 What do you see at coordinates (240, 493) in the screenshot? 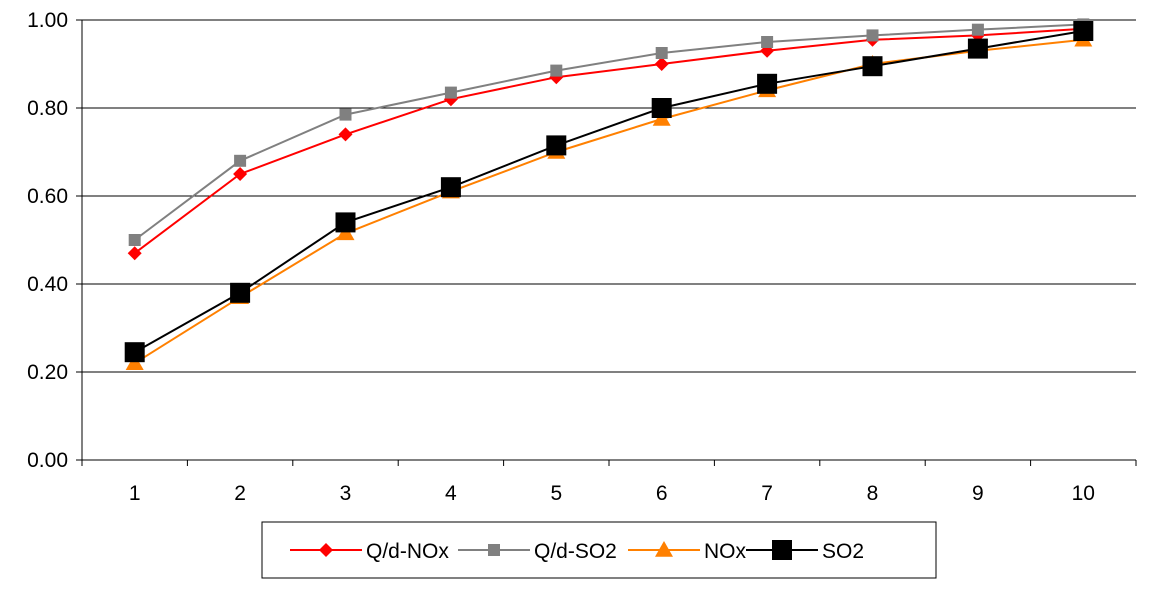
I see `x-tick-label: 2` at bounding box center [240, 493].